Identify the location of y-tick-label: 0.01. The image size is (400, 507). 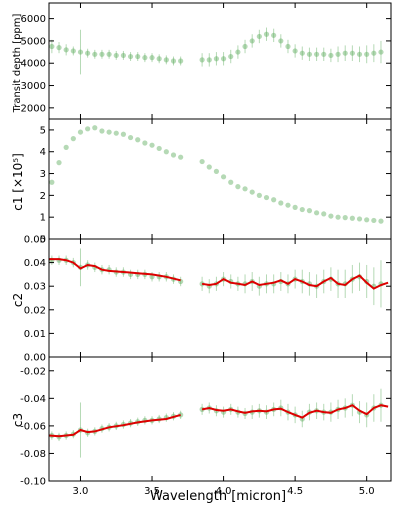
(35, 334).